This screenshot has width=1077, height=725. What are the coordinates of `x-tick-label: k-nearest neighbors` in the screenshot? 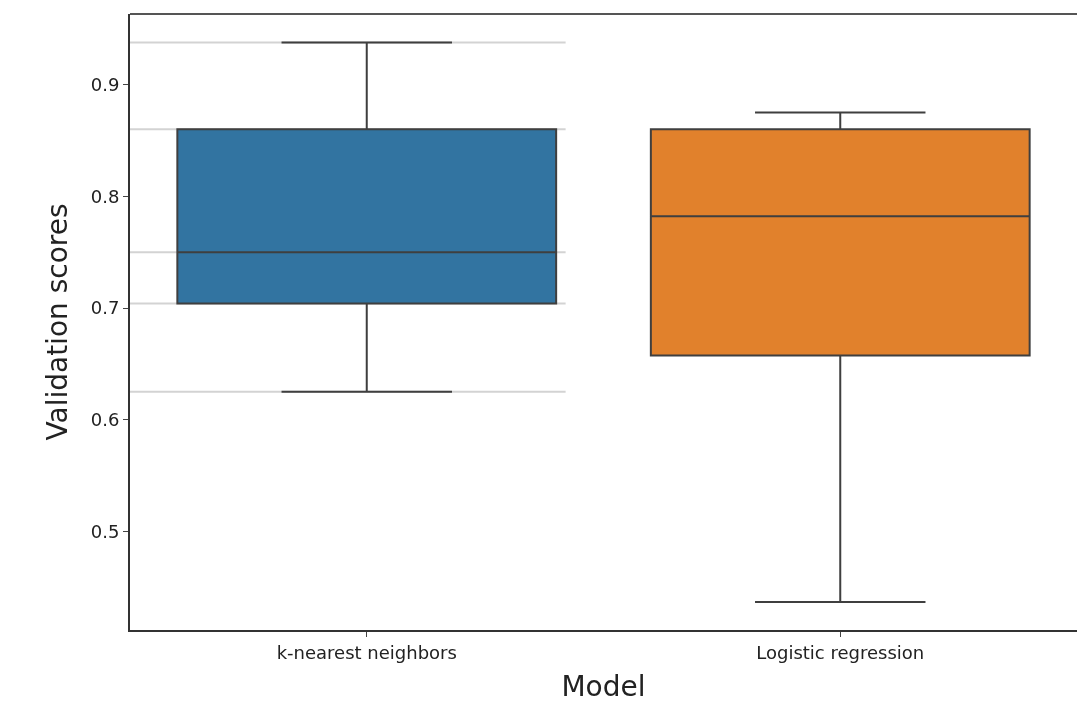 It's located at (366, 652).